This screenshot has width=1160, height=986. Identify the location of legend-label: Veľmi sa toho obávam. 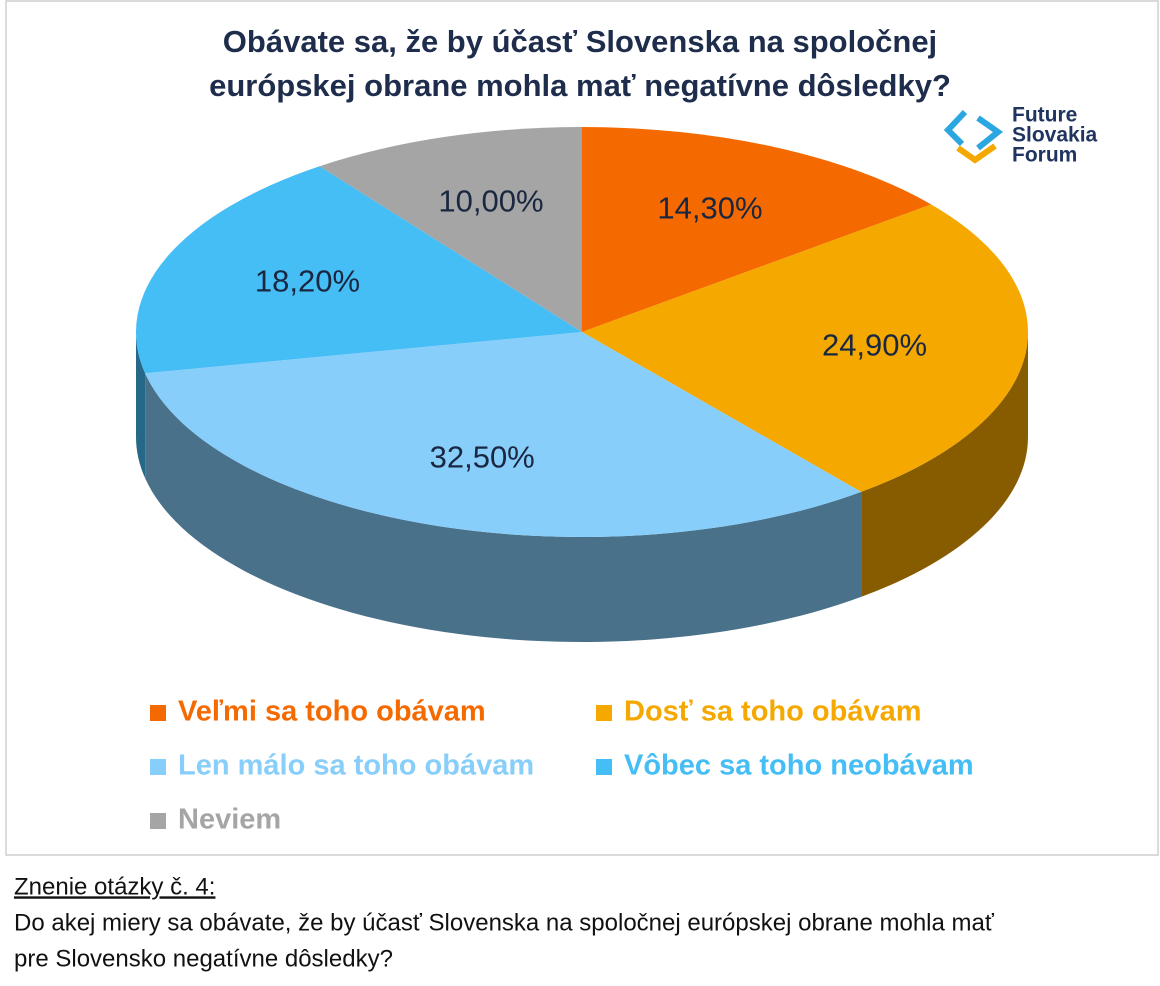
(332, 712).